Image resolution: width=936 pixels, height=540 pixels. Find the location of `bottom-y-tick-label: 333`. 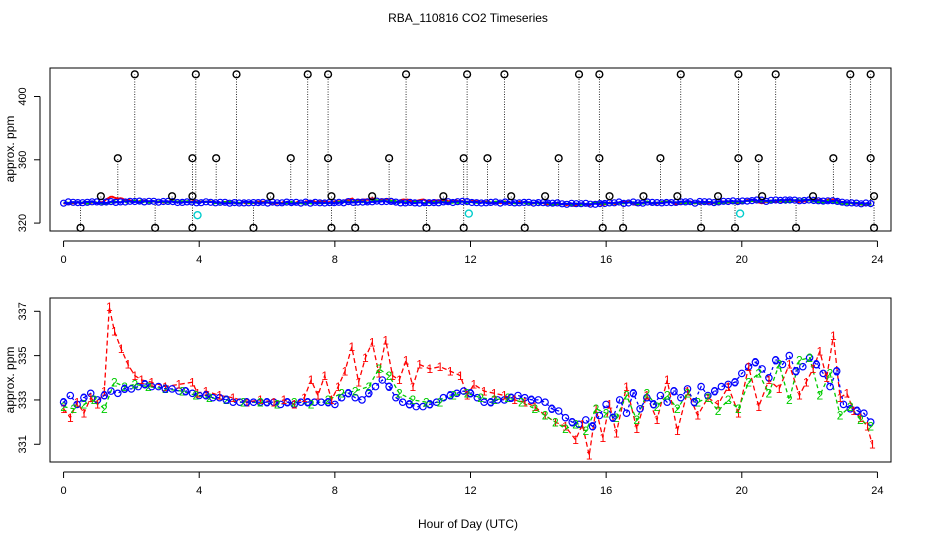

bottom-y-tick-label: 333 is located at coordinates (23, 400).